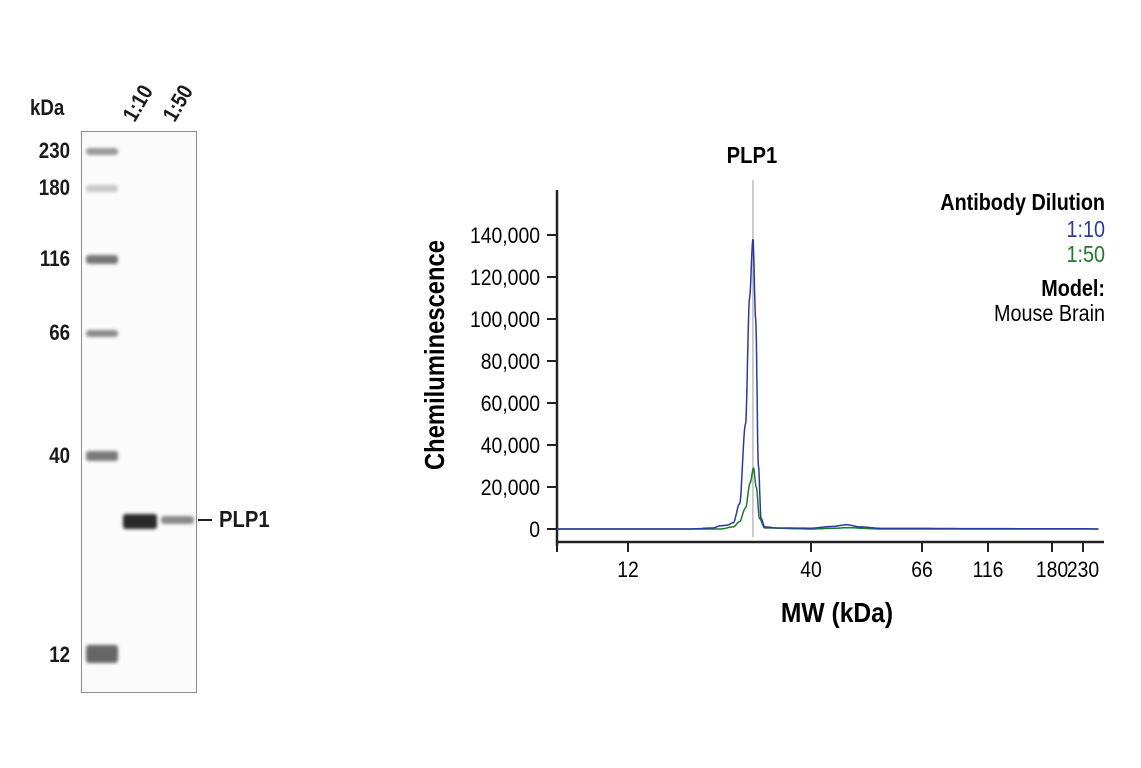 Image resolution: width=1141 pixels, height=768 pixels. I want to click on x-tick-label: 66, so click(922, 570).